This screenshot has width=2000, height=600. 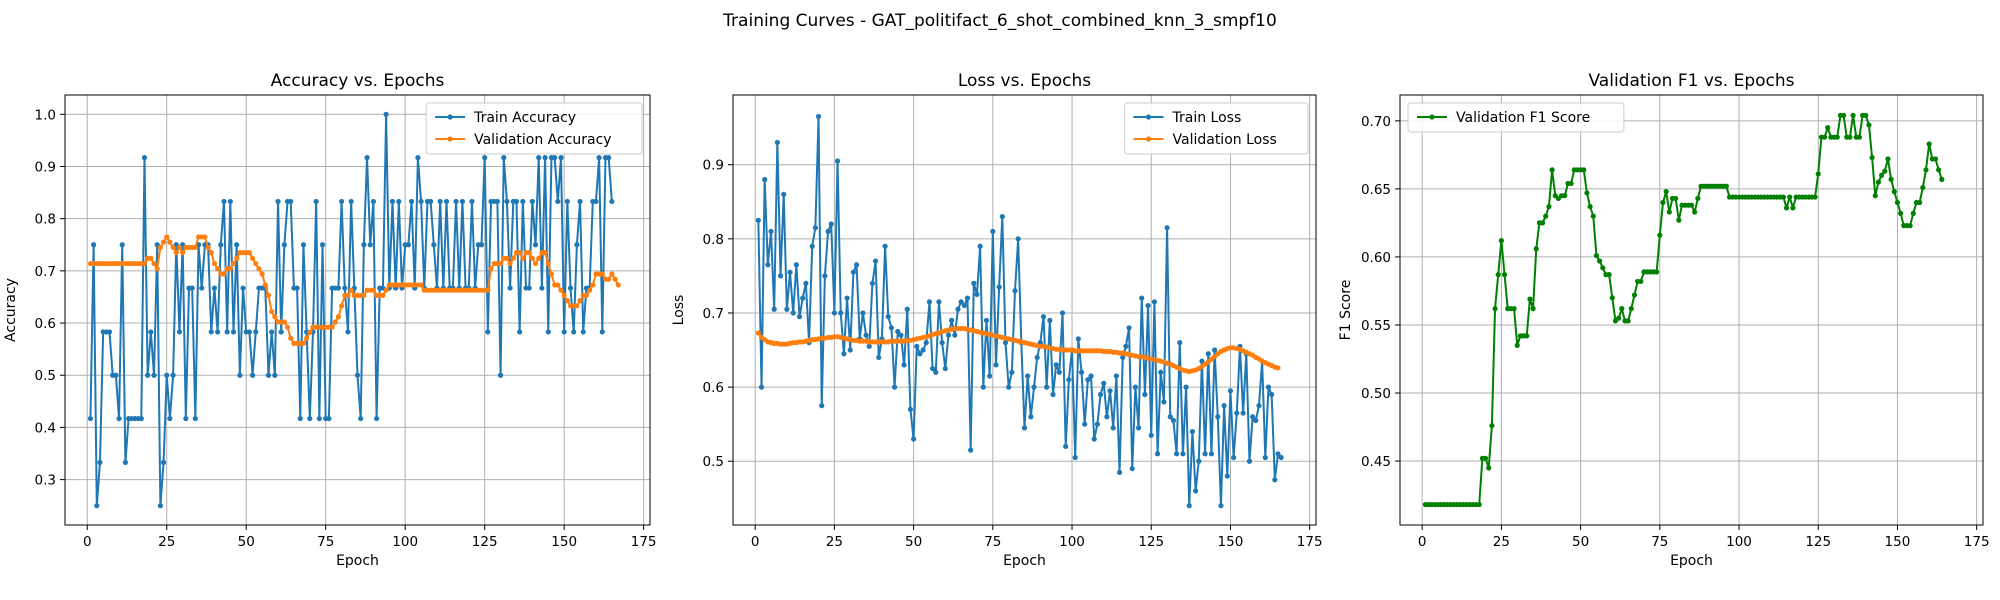 I want to click on panel-title: Accuracy vs. Epochs, so click(x=358, y=81).